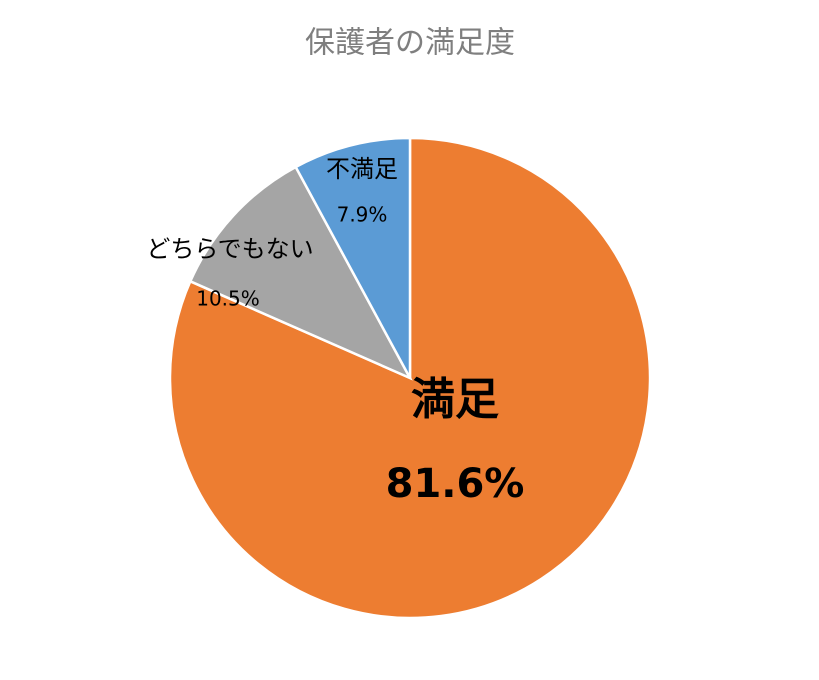 Image resolution: width=819 pixels, height=680 pixels. What do you see at coordinates (362, 169) in the screenshot?
I see `slice-label: 不満足` at bounding box center [362, 169].